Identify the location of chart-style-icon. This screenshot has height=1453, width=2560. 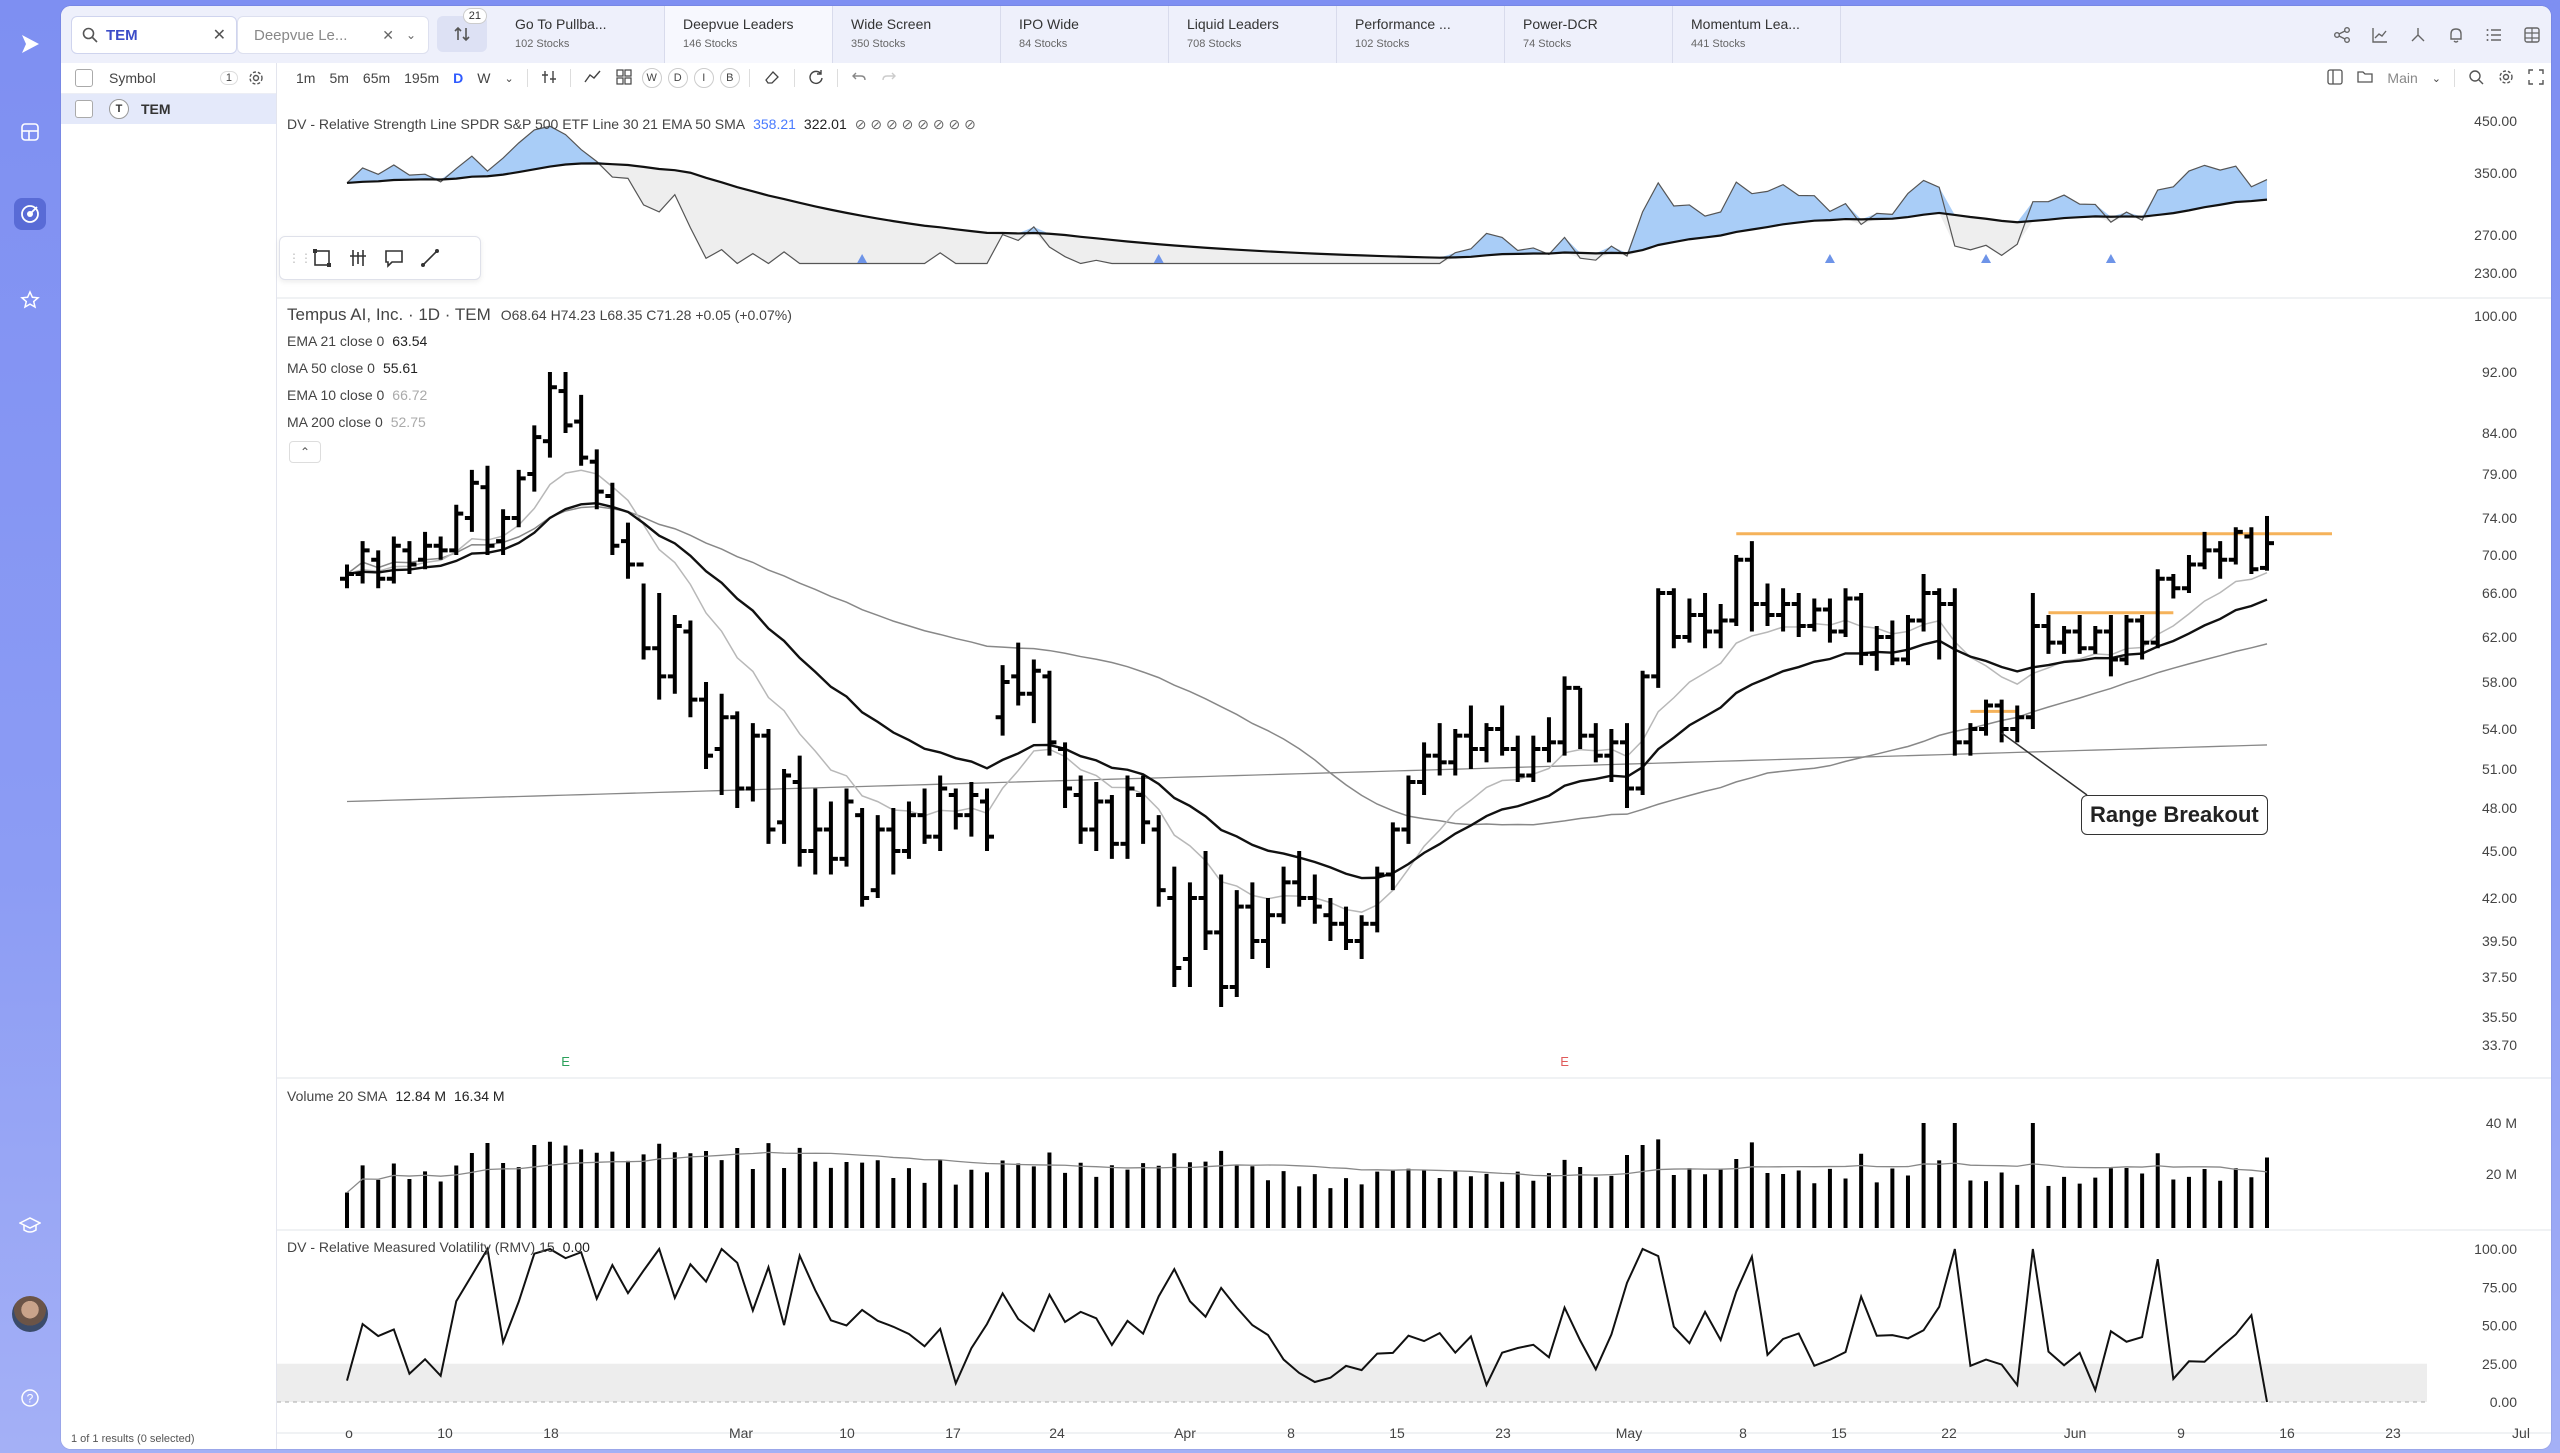
(593, 78).